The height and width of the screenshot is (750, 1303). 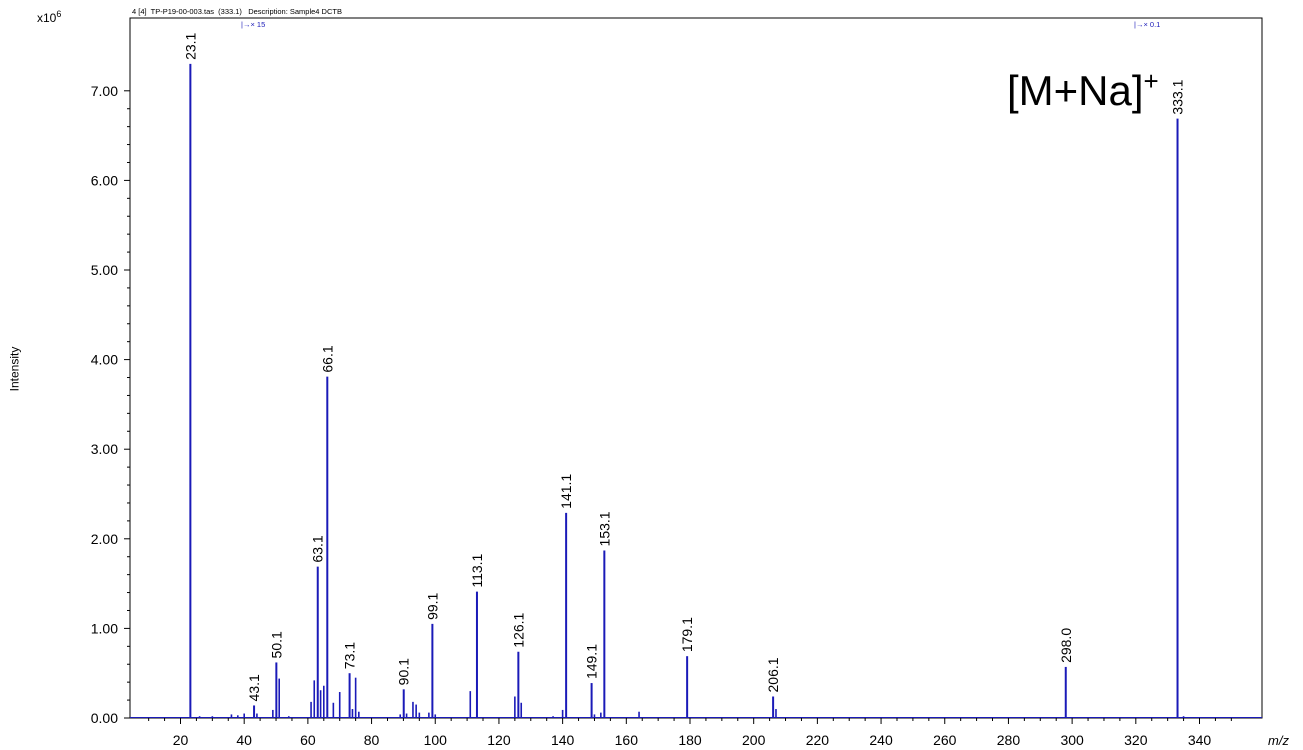 I want to click on y-tick-label: 5.00, so click(x=104, y=270).